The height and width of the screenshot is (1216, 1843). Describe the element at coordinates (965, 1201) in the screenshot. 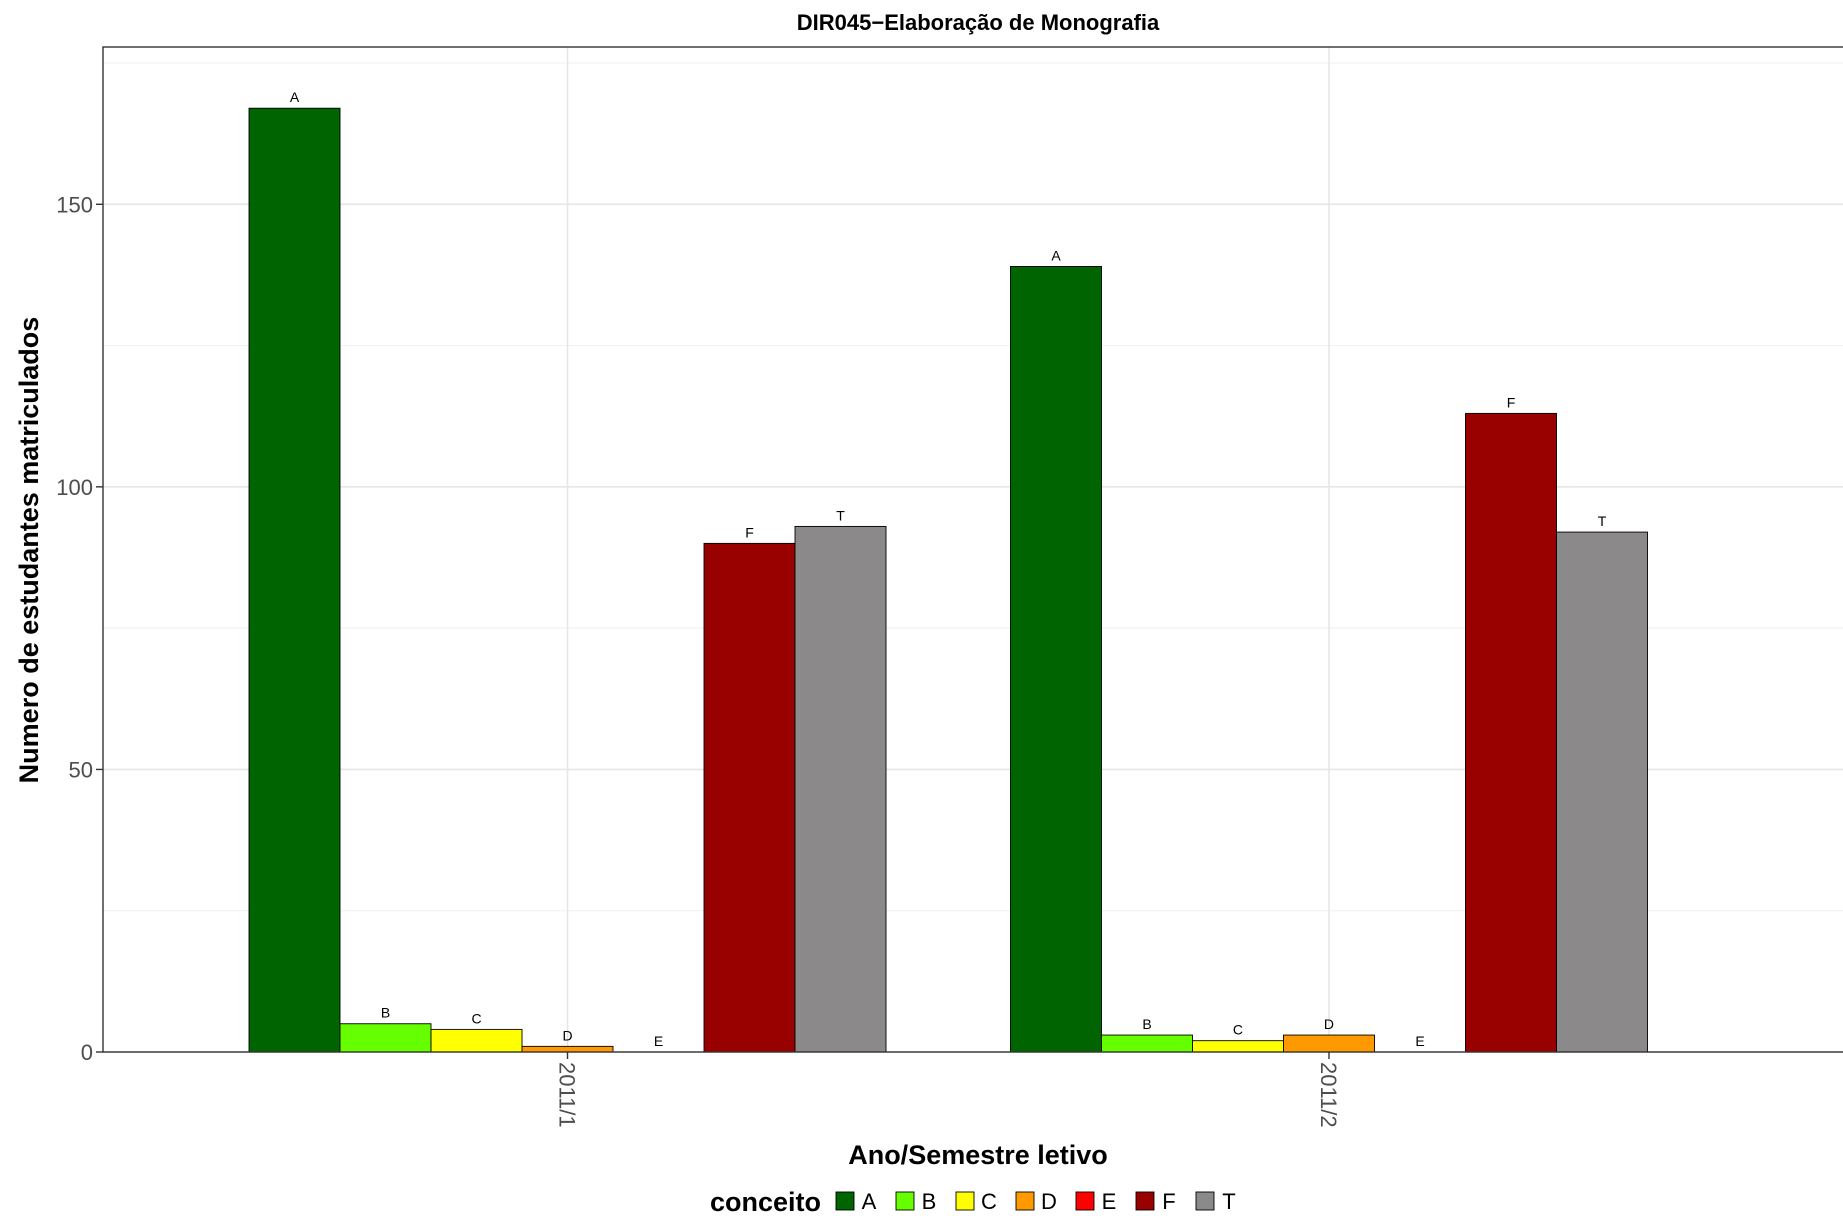

I see `legend-key-C` at that location.